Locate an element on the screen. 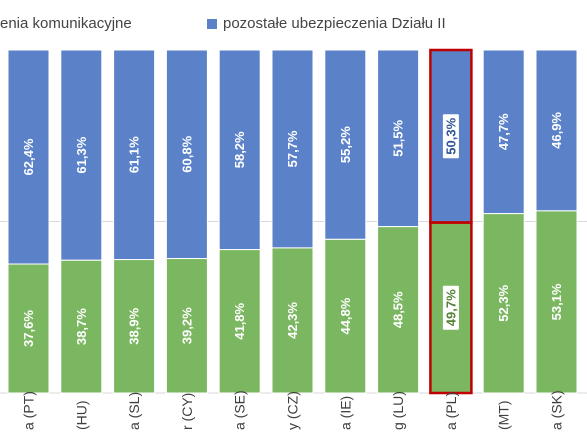 Image resolution: width=587 pixels, height=446 pixels. value-label-green-4: 41,8% is located at coordinates (239, 320).